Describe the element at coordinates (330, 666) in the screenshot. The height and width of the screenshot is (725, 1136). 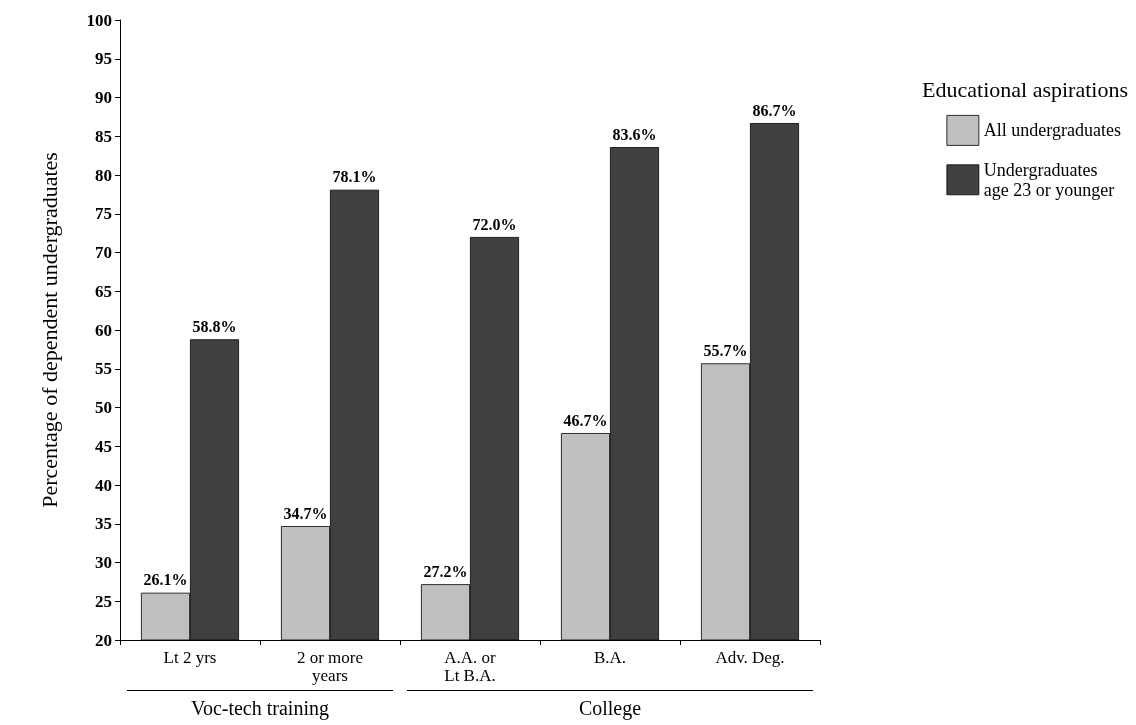
I see `x-tick-label: 2 or more years` at that location.